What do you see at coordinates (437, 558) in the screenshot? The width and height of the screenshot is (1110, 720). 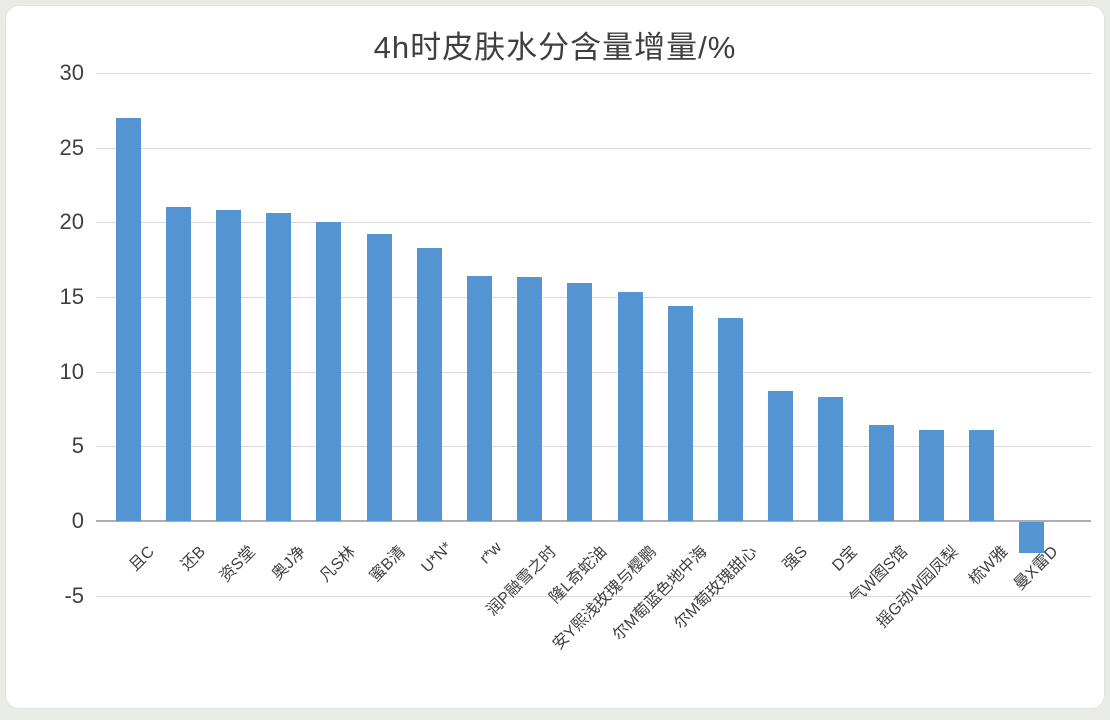 I see `x-category-label: U*N*` at bounding box center [437, 558].